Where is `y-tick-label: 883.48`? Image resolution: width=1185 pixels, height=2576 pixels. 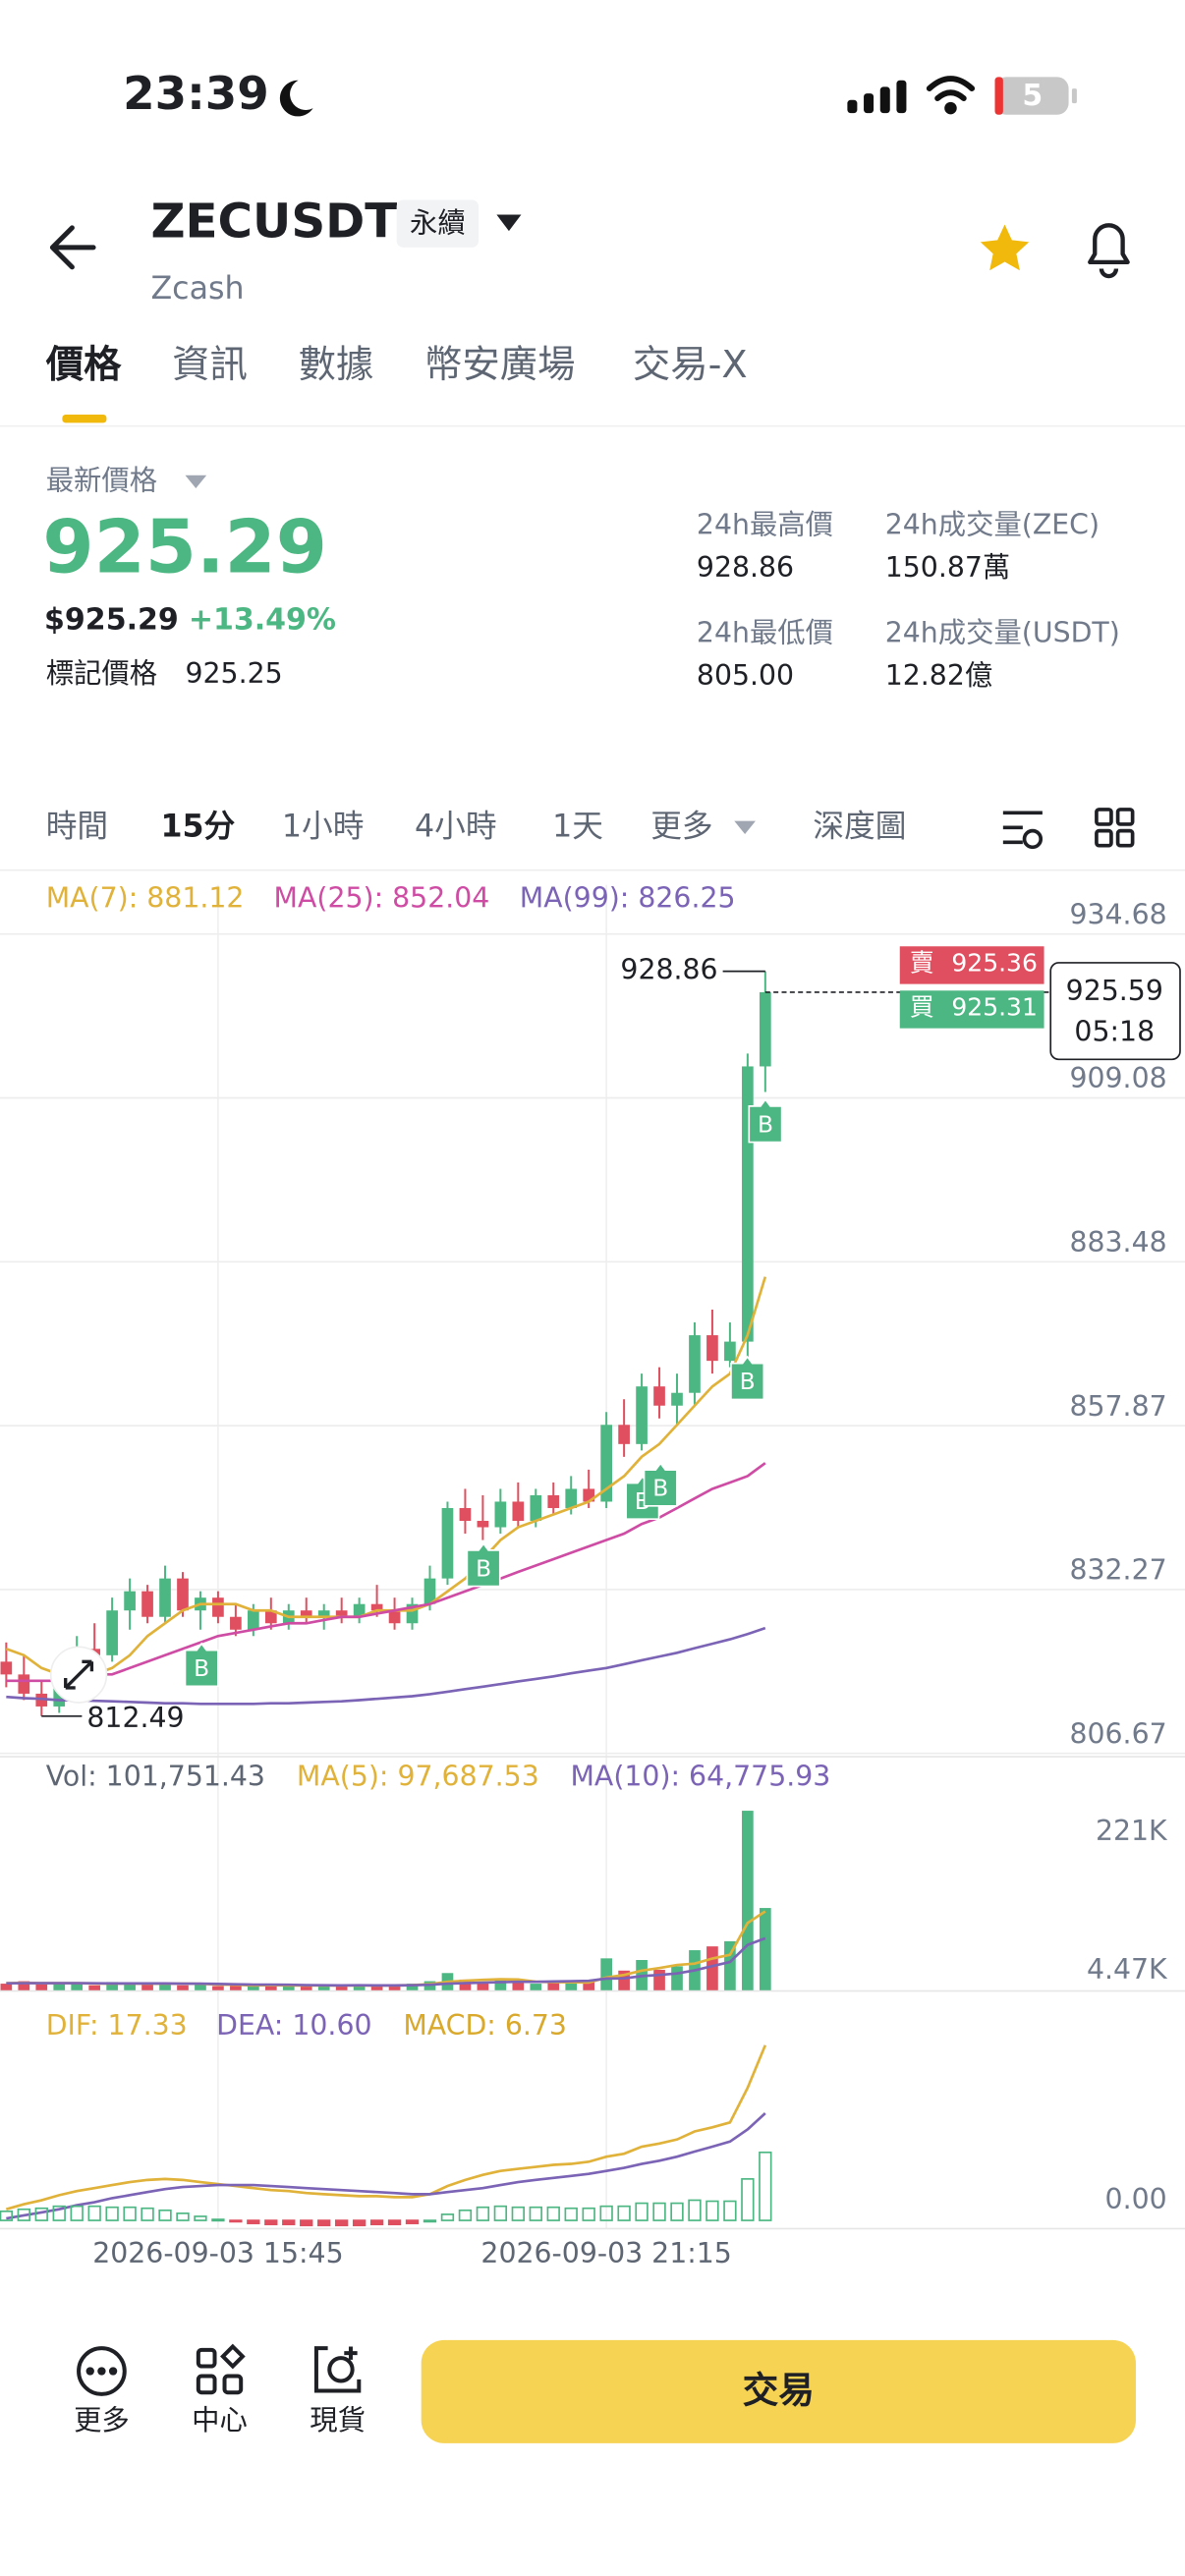
y-tick-label: 883.48 is located at coordinates (1118, 1242).